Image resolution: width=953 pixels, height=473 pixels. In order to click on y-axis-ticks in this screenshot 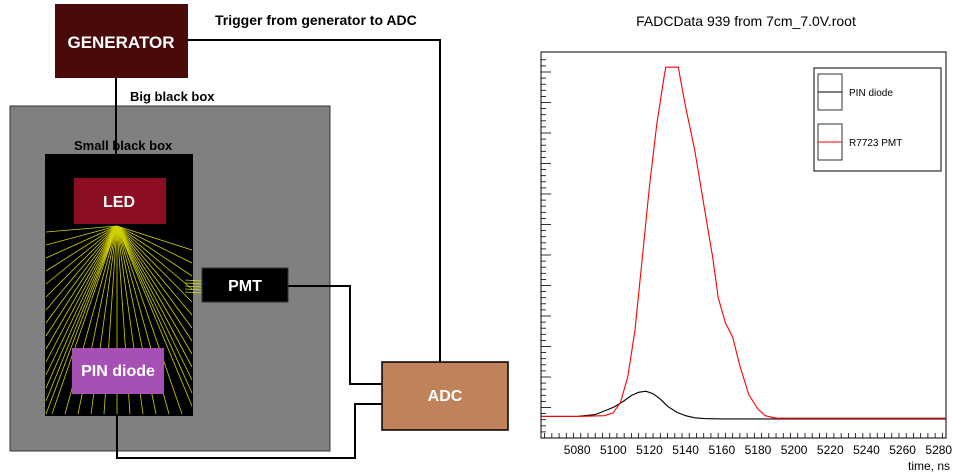, I will do `click(546, 249)`.